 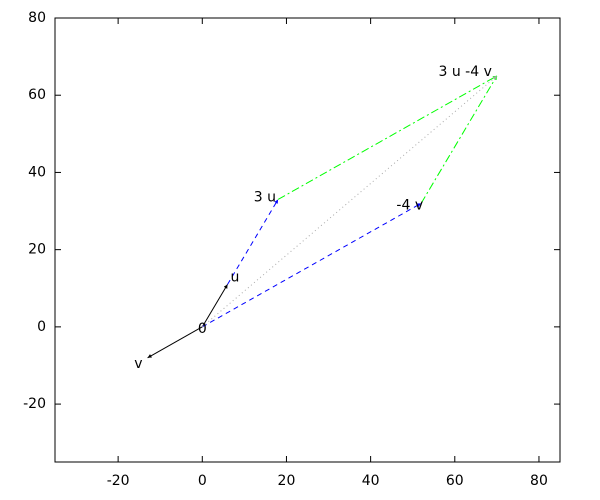 I want to click on y-tick-label: 60, so click(x=37, y=95).